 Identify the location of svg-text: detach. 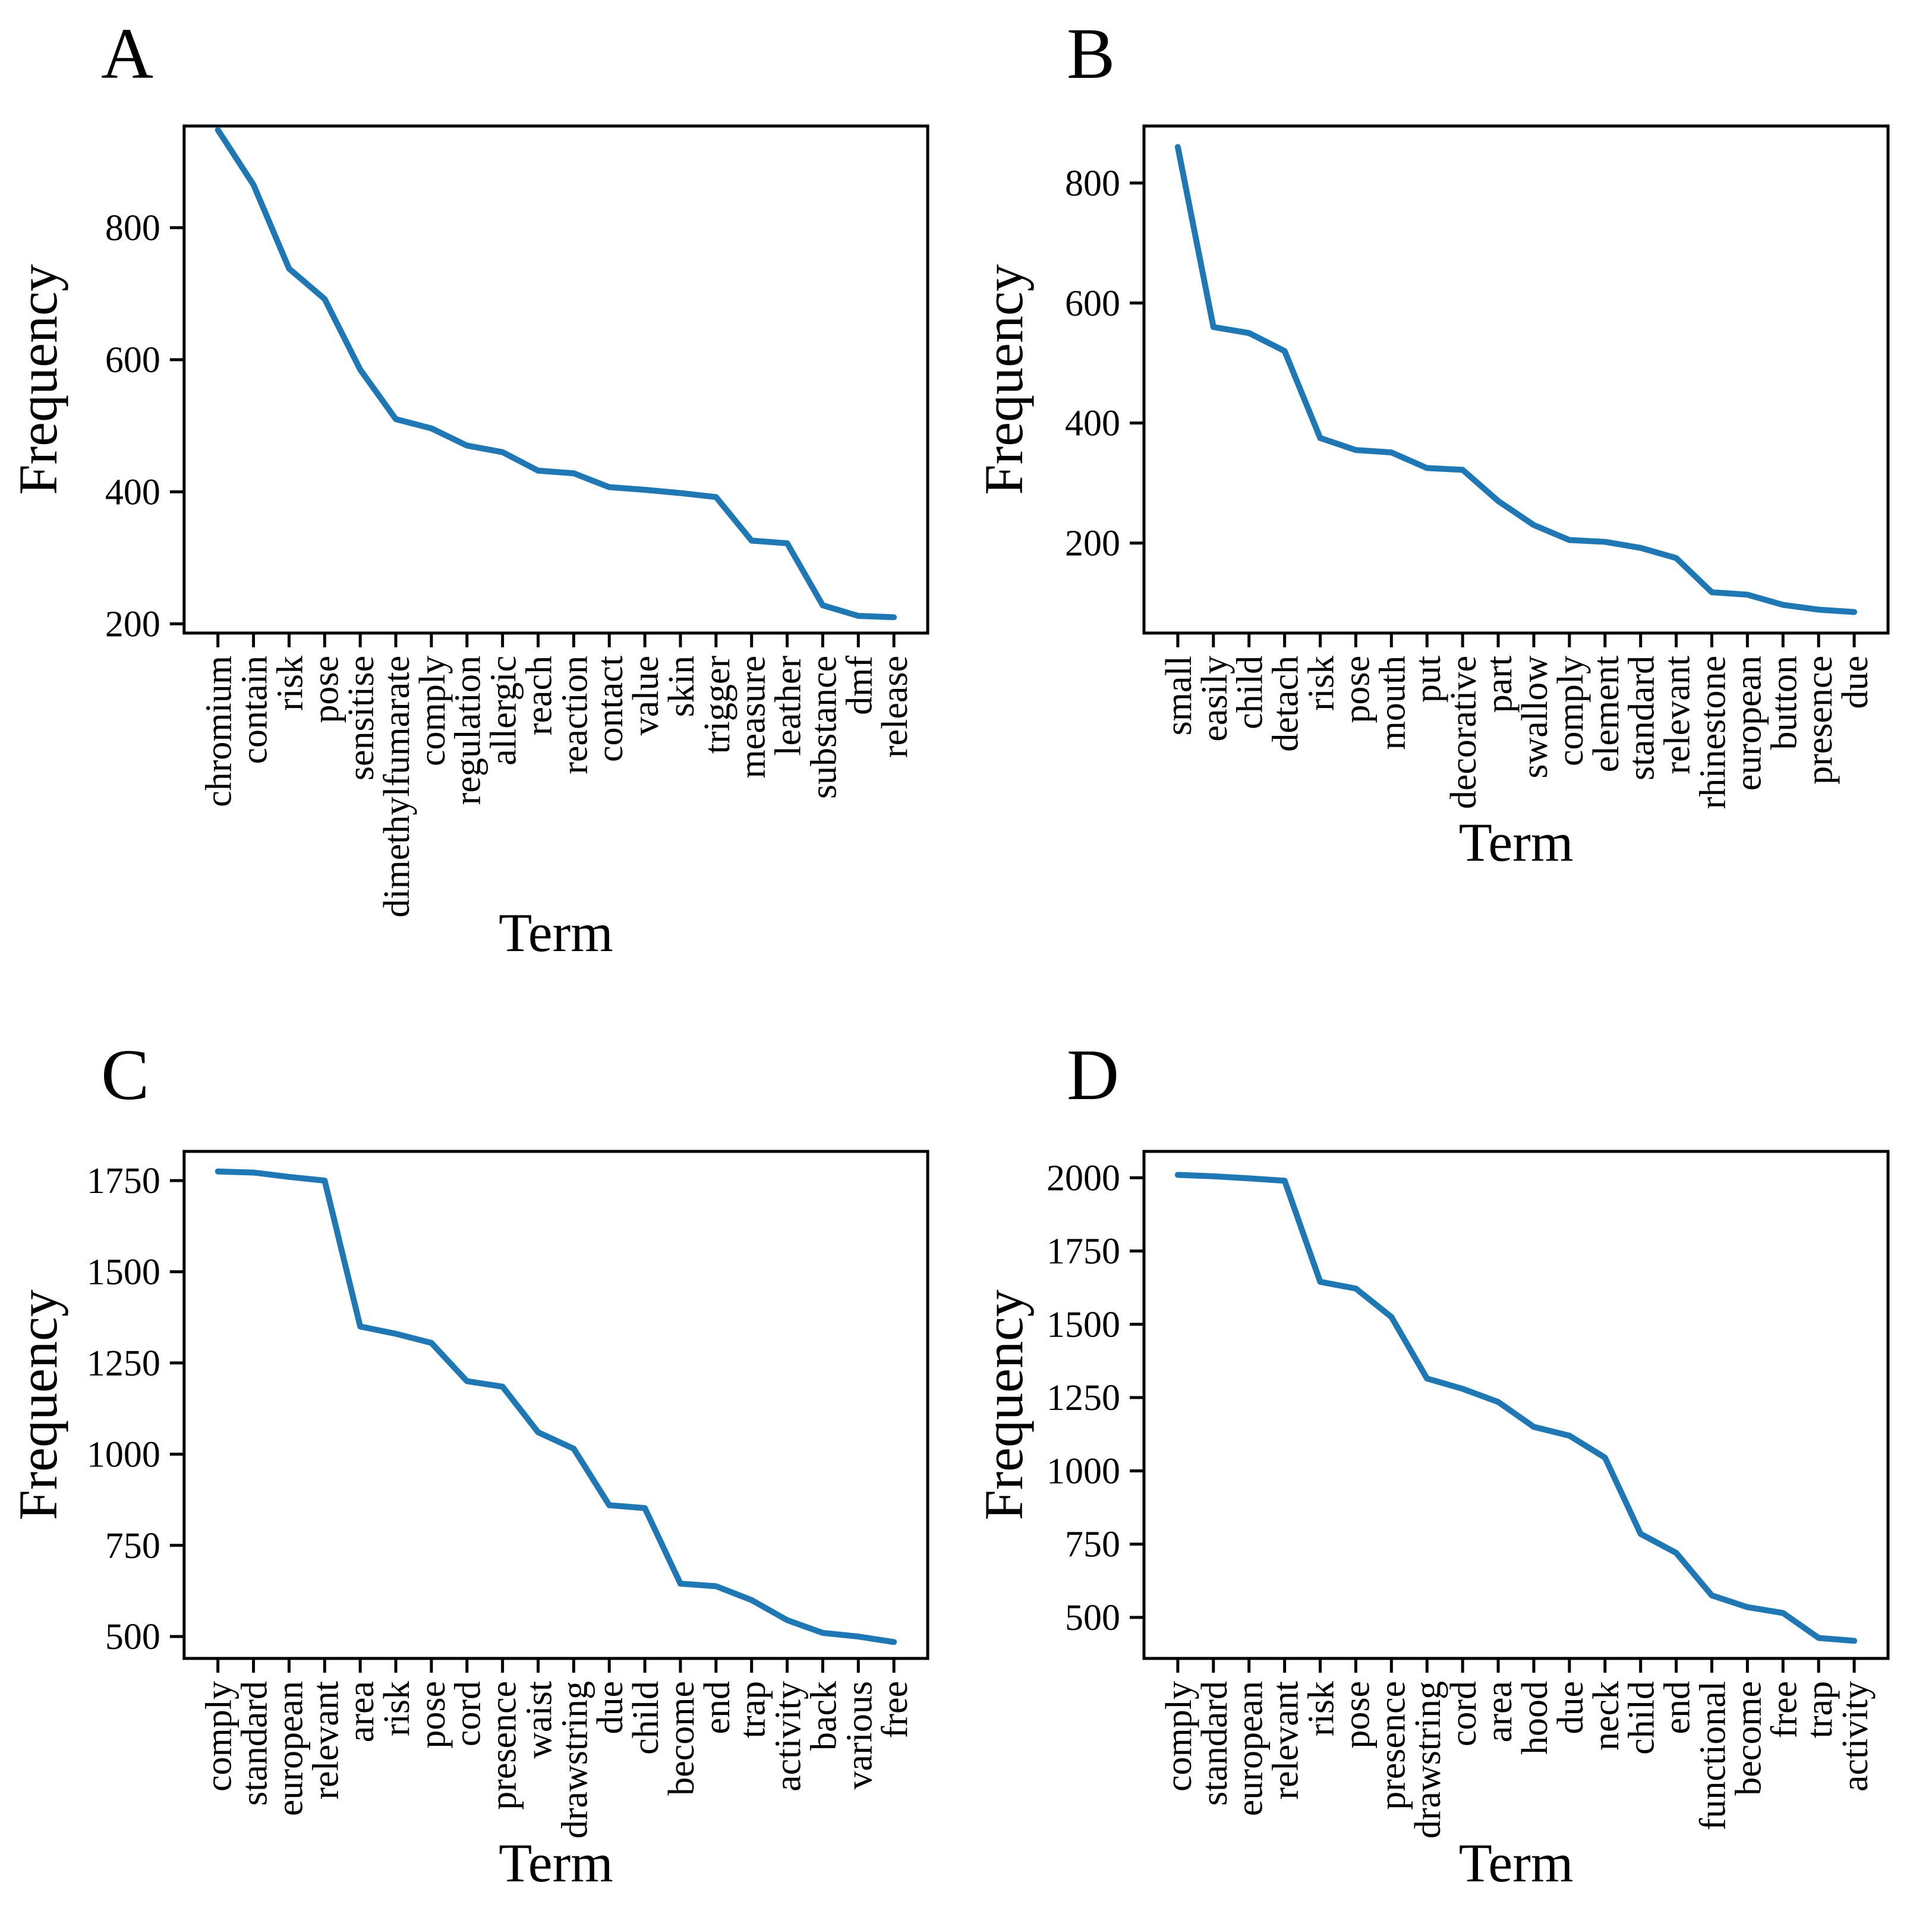
(1286, 704).